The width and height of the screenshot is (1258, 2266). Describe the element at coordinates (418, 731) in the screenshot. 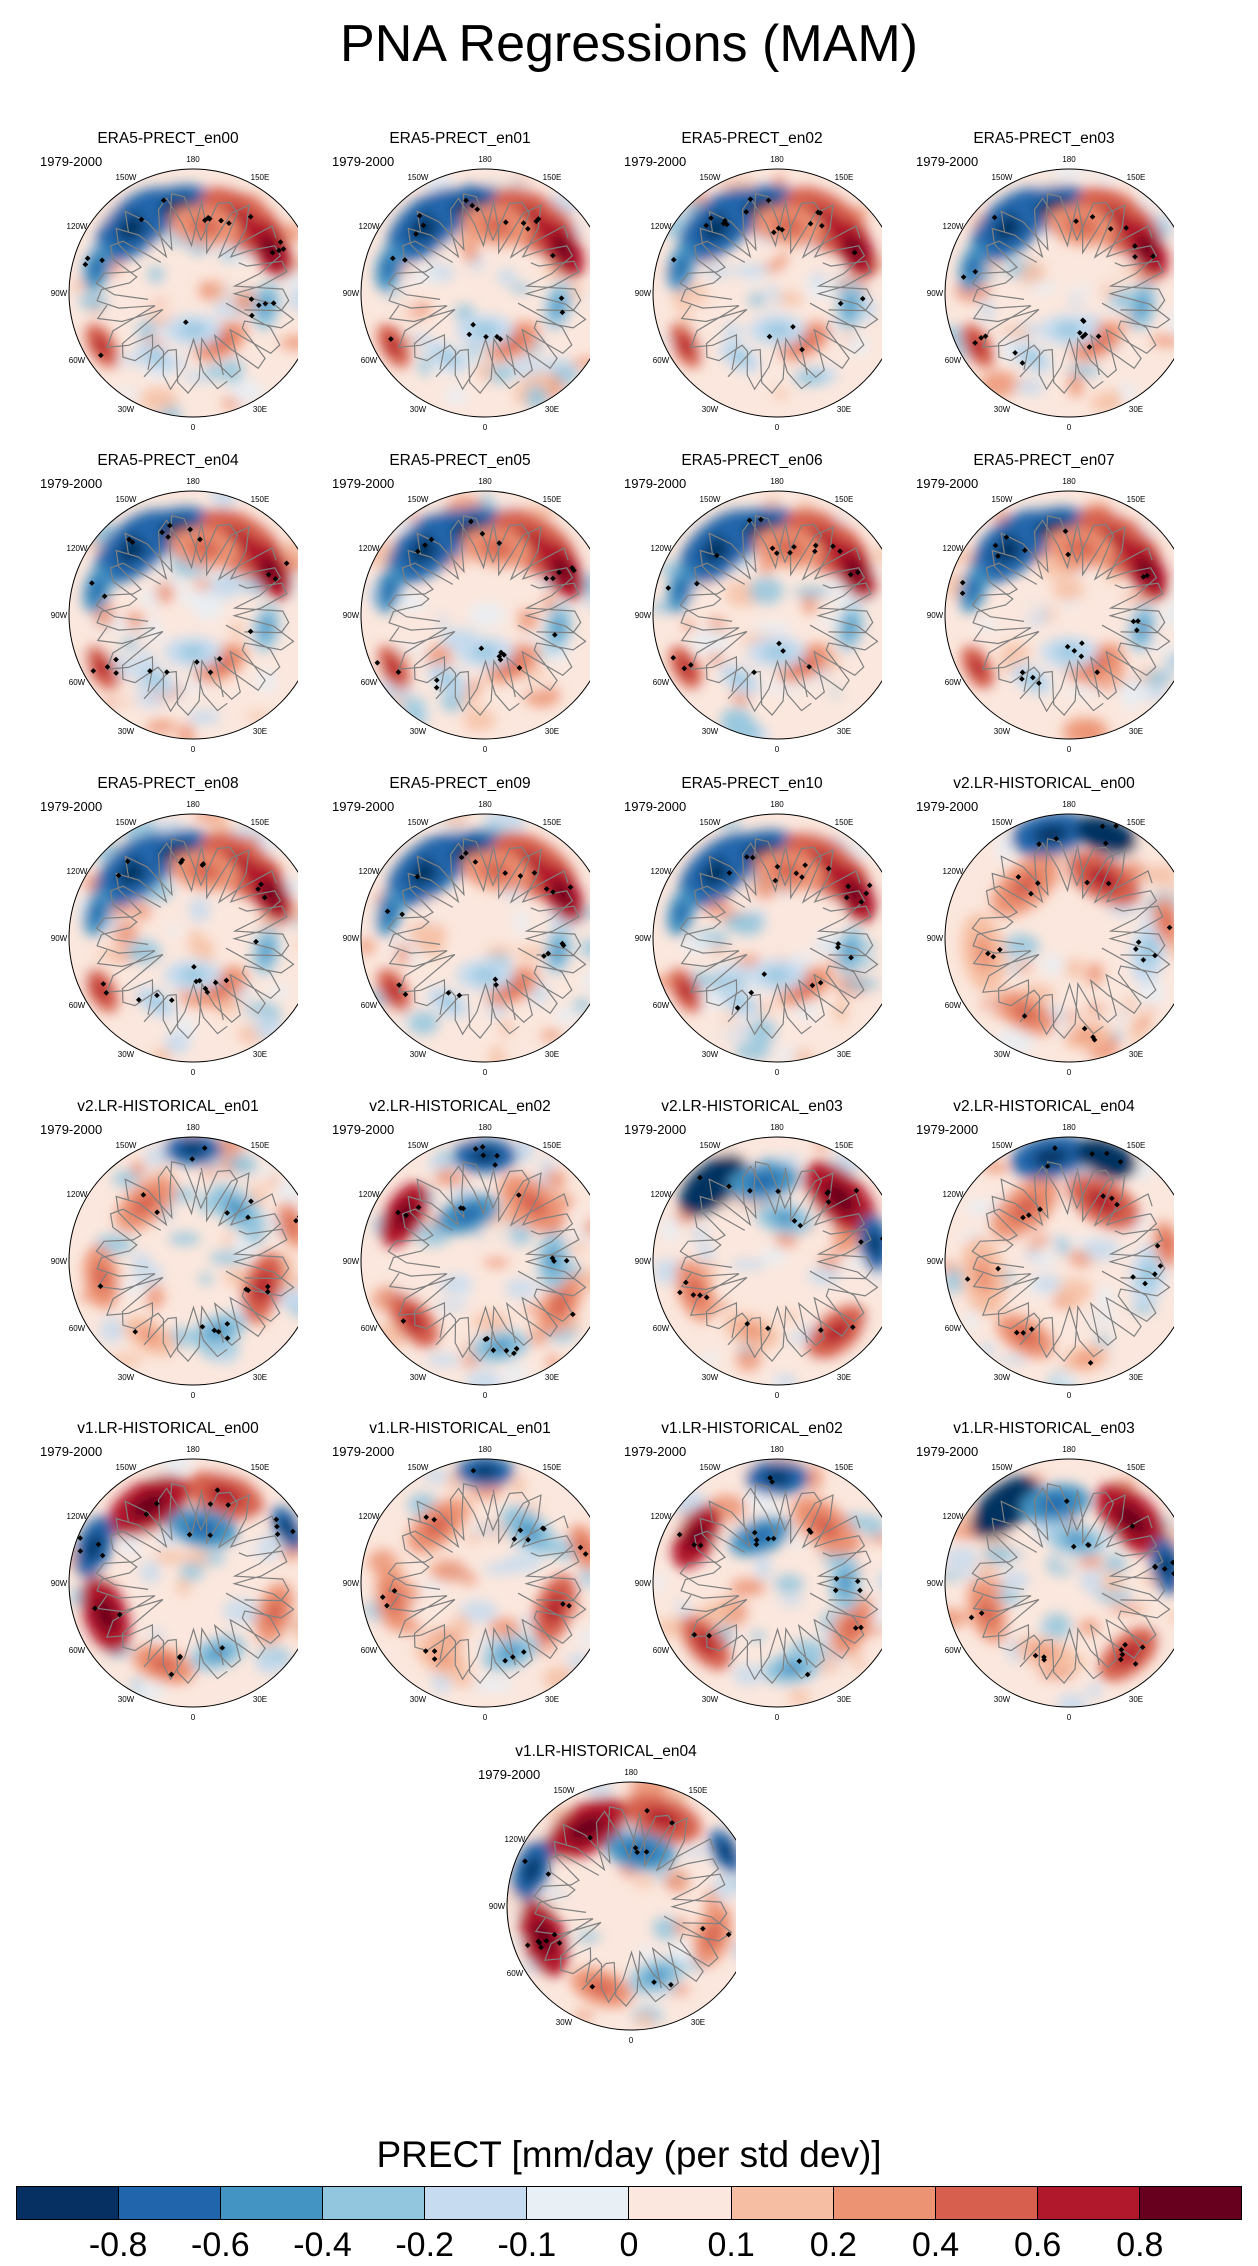

I see `longitude-label: 30W` at that location.